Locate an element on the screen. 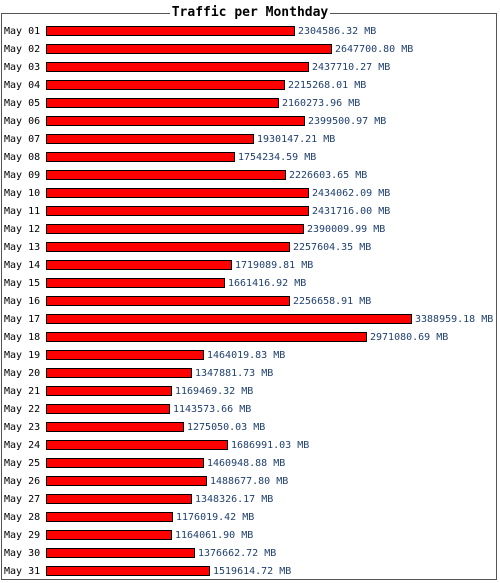 Image resolution: width=500 pixels, height=583 pixels. value-label: 1275050.03 MB is located at coordinates (226, 427).